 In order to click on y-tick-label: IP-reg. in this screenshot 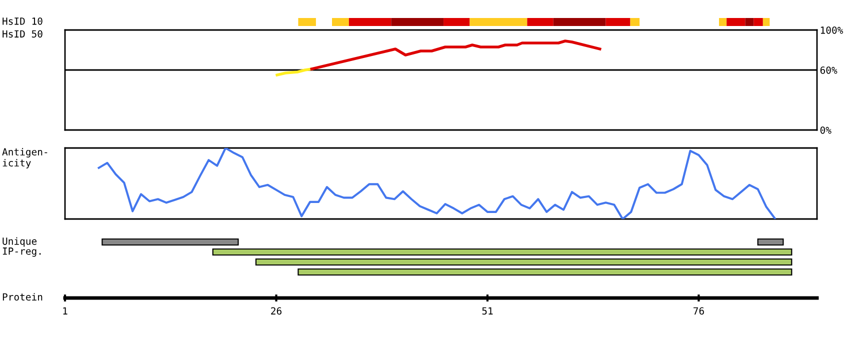, I will do `click(21, 252)`.